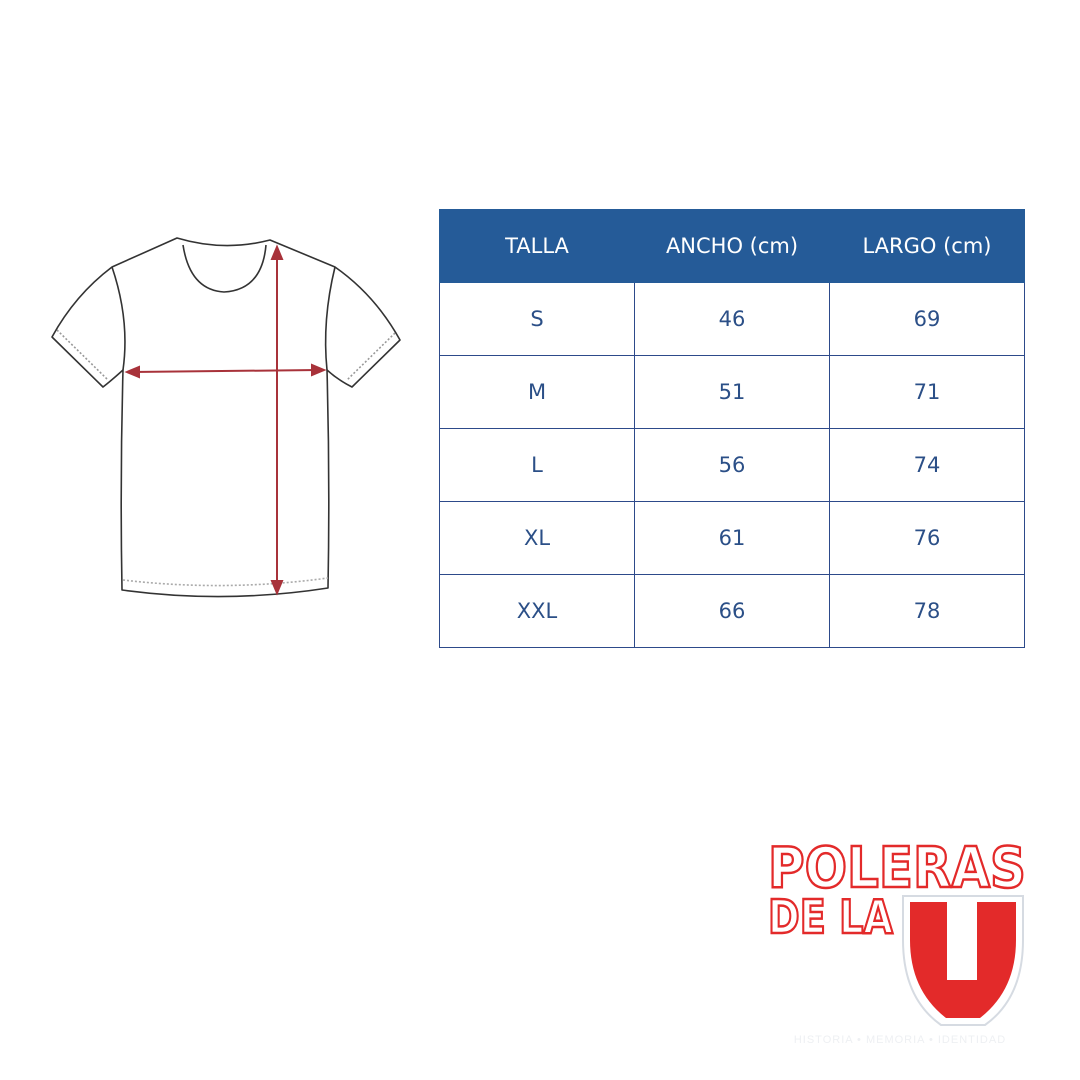  Describe the element at coordinates (132, 372) in the screenshot. I see `width-arrow-left-head` at that location.